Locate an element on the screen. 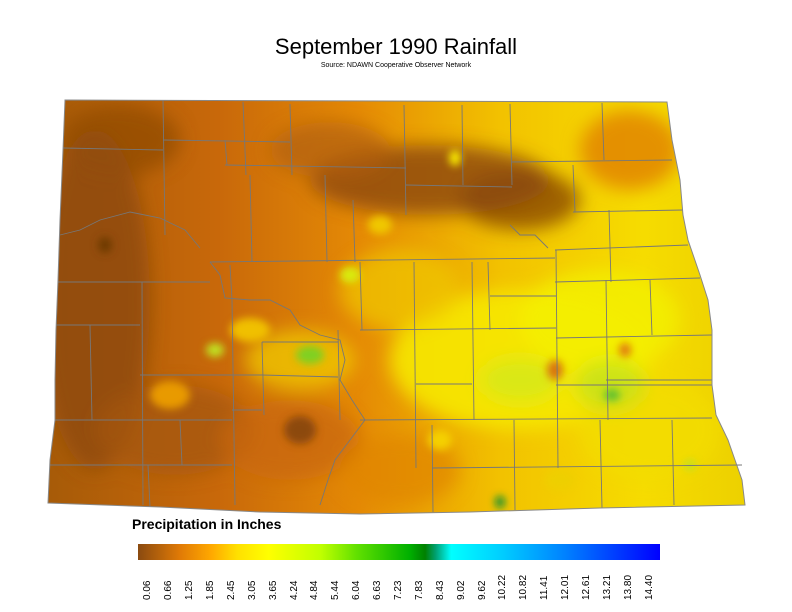  tick-label: 4.84 is located at coordinates (315, 590).